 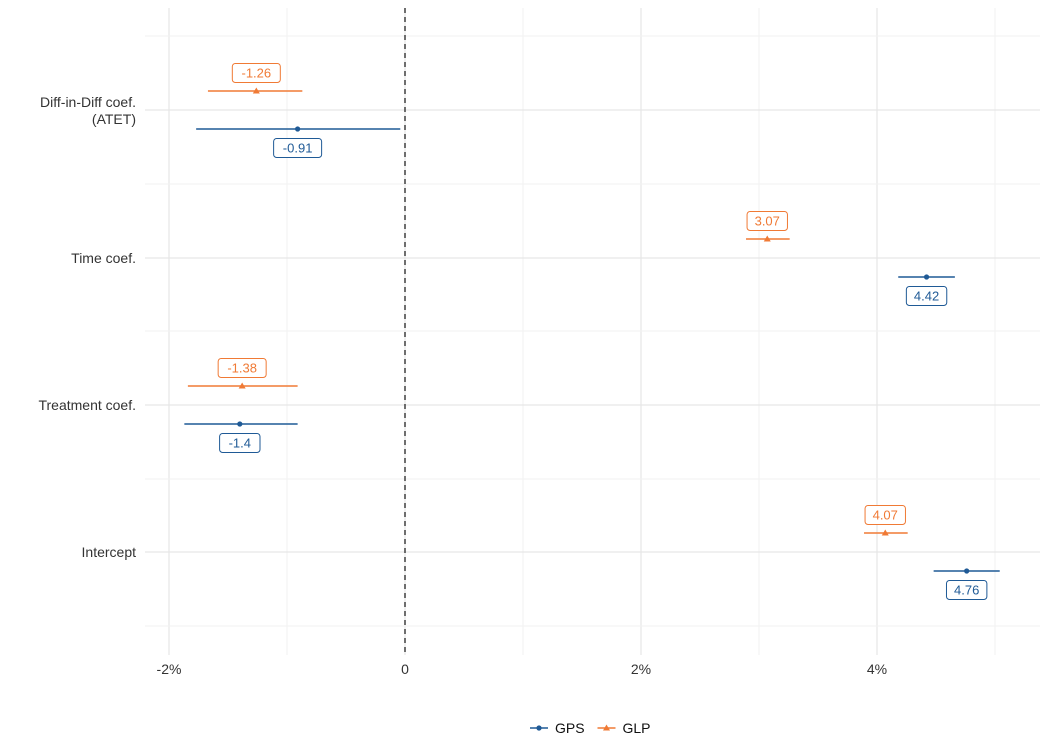 I want to click on legend-label: GPS, so click(x=570, y=728).